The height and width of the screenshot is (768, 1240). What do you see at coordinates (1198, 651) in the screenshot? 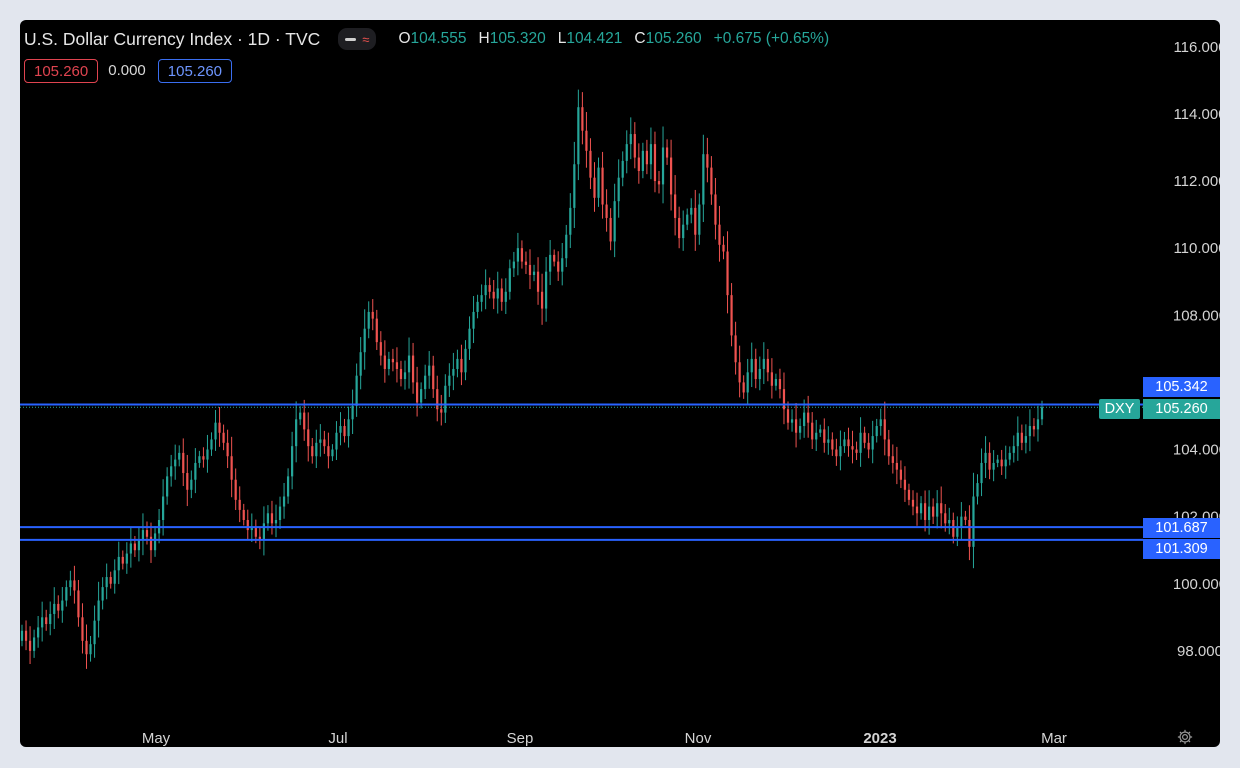
I see `y-tick-label: 98.000` at bounding box center [1198, 651].